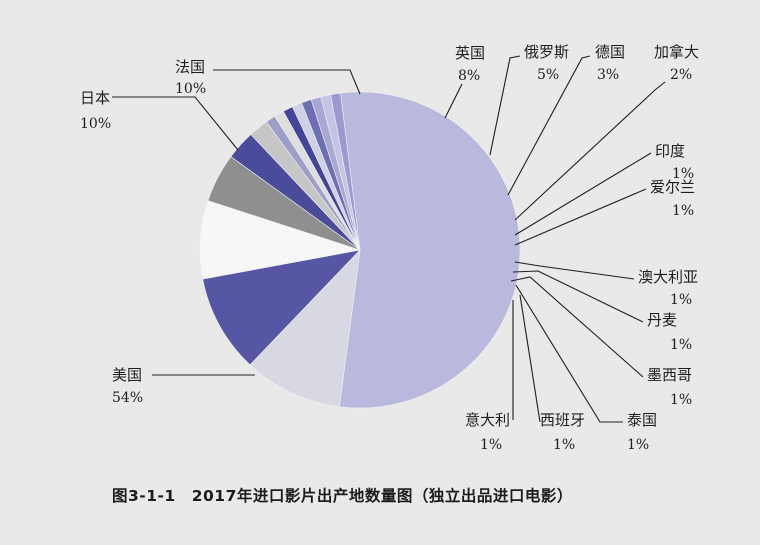  Describe the element at coordinates (469, 76) in the screenshot. I see `slice-percent-slice-4: 8%` at that location.